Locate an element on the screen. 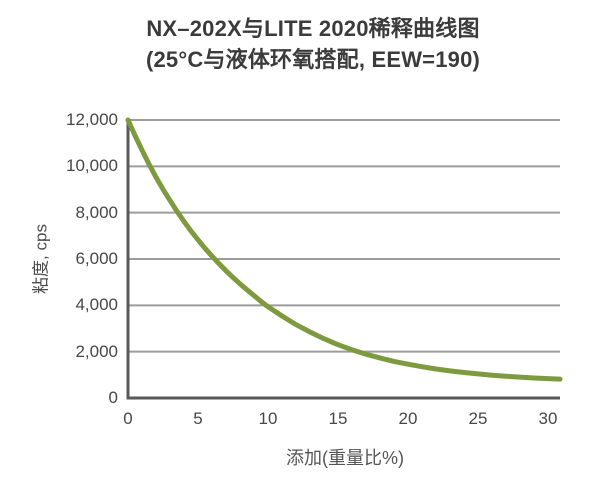 The width and height of the screenshot is (600, 500). chart-subtitle: (25°C与液体环氧搭配, EEW=190) is located at coordinates (313, 59).